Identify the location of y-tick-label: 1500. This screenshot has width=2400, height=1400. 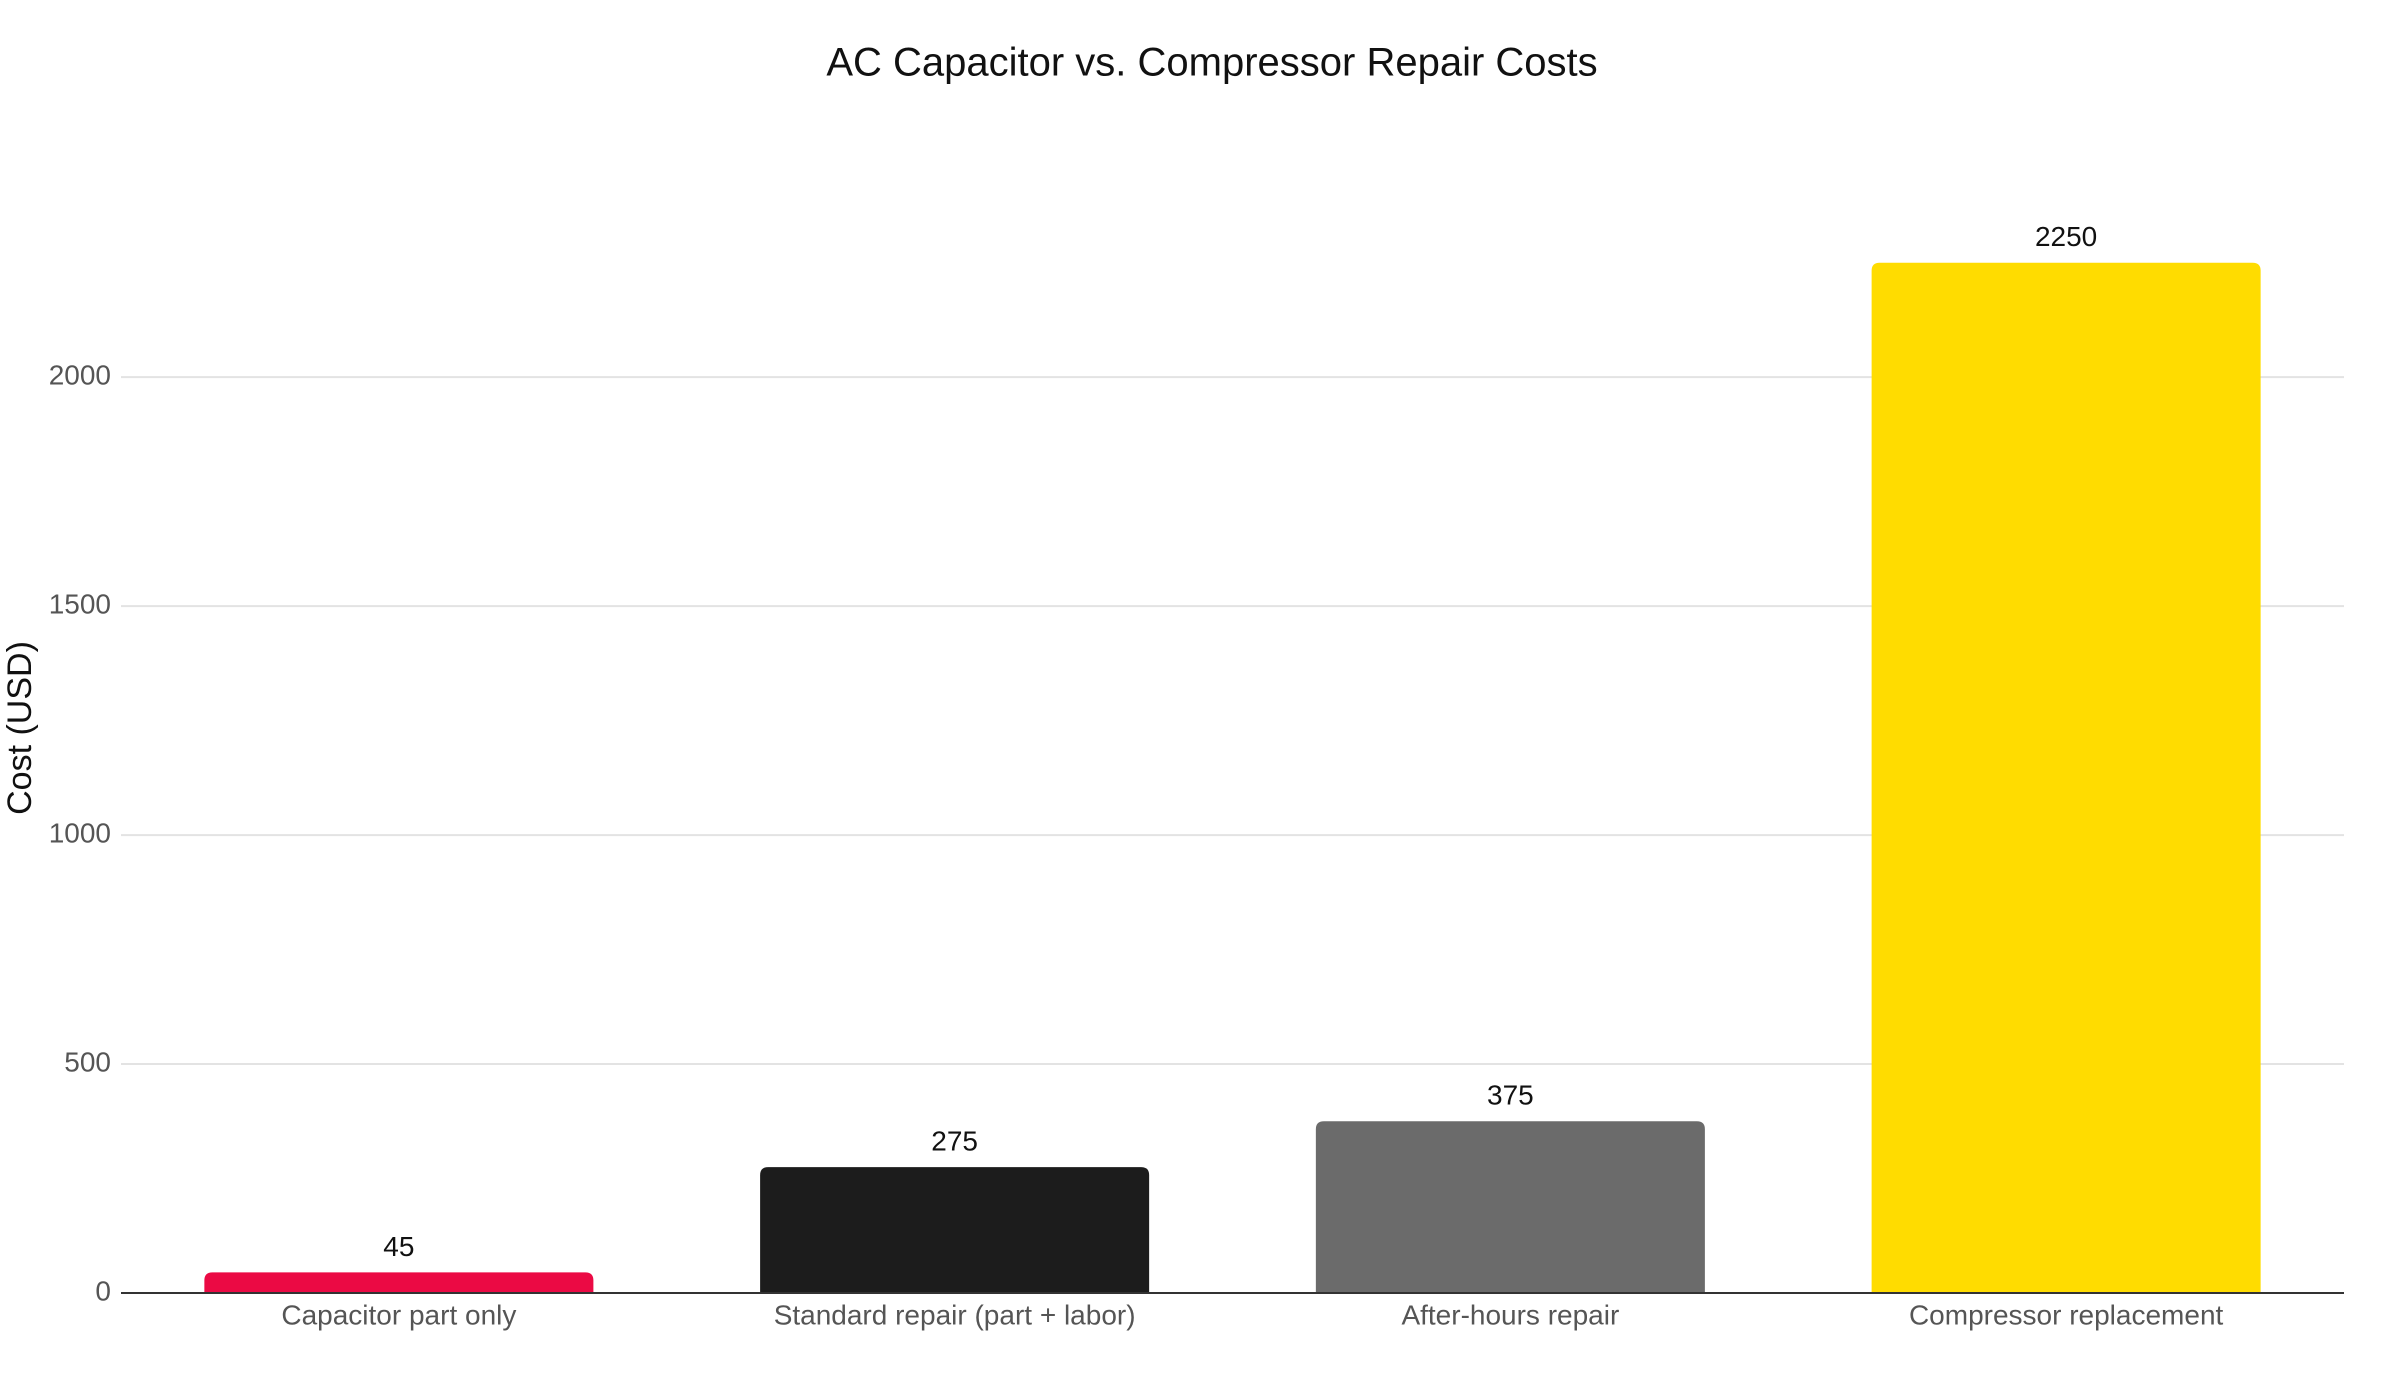
(80, 604).